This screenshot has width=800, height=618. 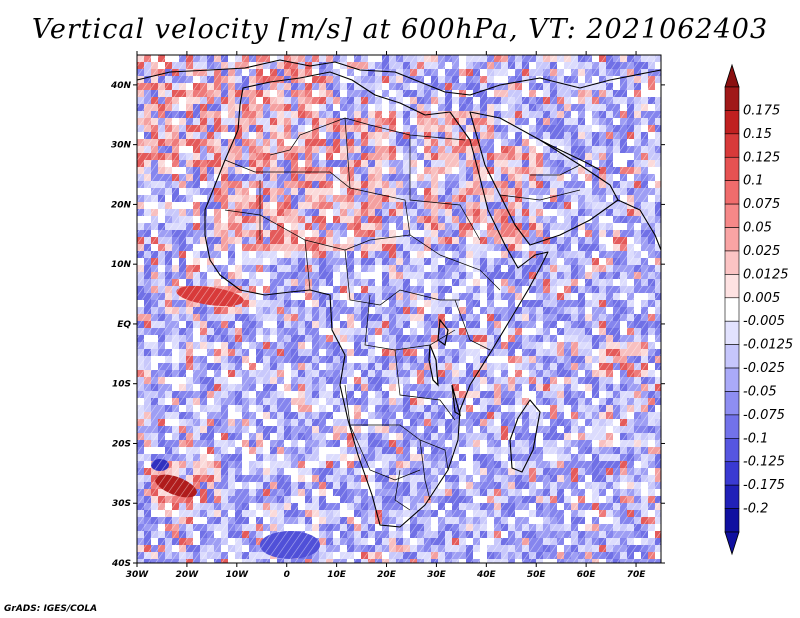 What do you see at coordinates (444, 367) in the screenshot?
I see `lakes` at bounding box center [444, 367].